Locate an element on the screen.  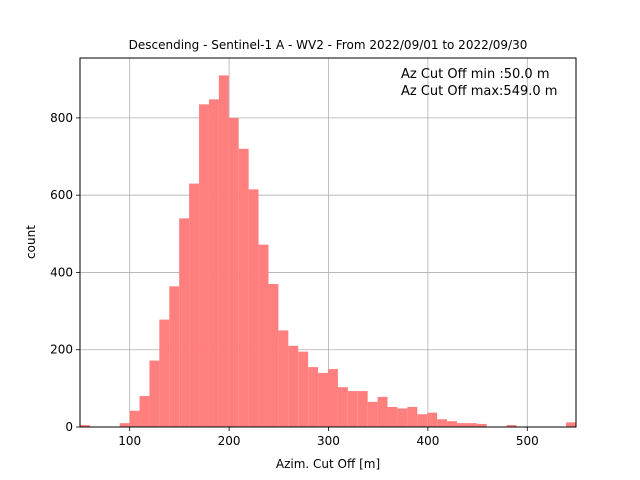
annotation-max: Az Cut Off max:549.0 m is located at coordinates (479, 91).